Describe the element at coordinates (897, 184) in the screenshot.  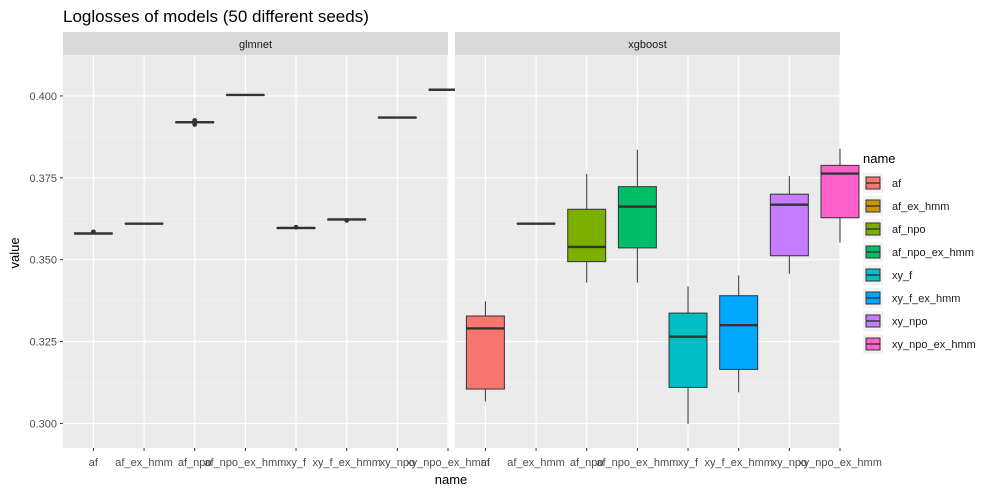
I see `legend-label: af` at that location.